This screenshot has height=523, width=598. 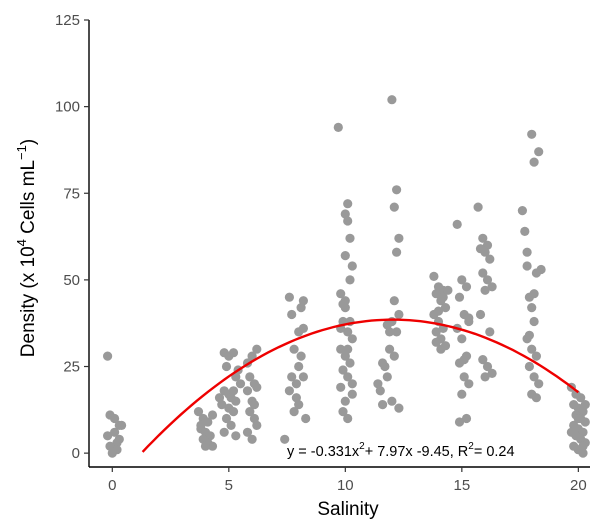 I want to click on equation-part-2: + 7.97x -9.45, R, so click(x=417, y=452).